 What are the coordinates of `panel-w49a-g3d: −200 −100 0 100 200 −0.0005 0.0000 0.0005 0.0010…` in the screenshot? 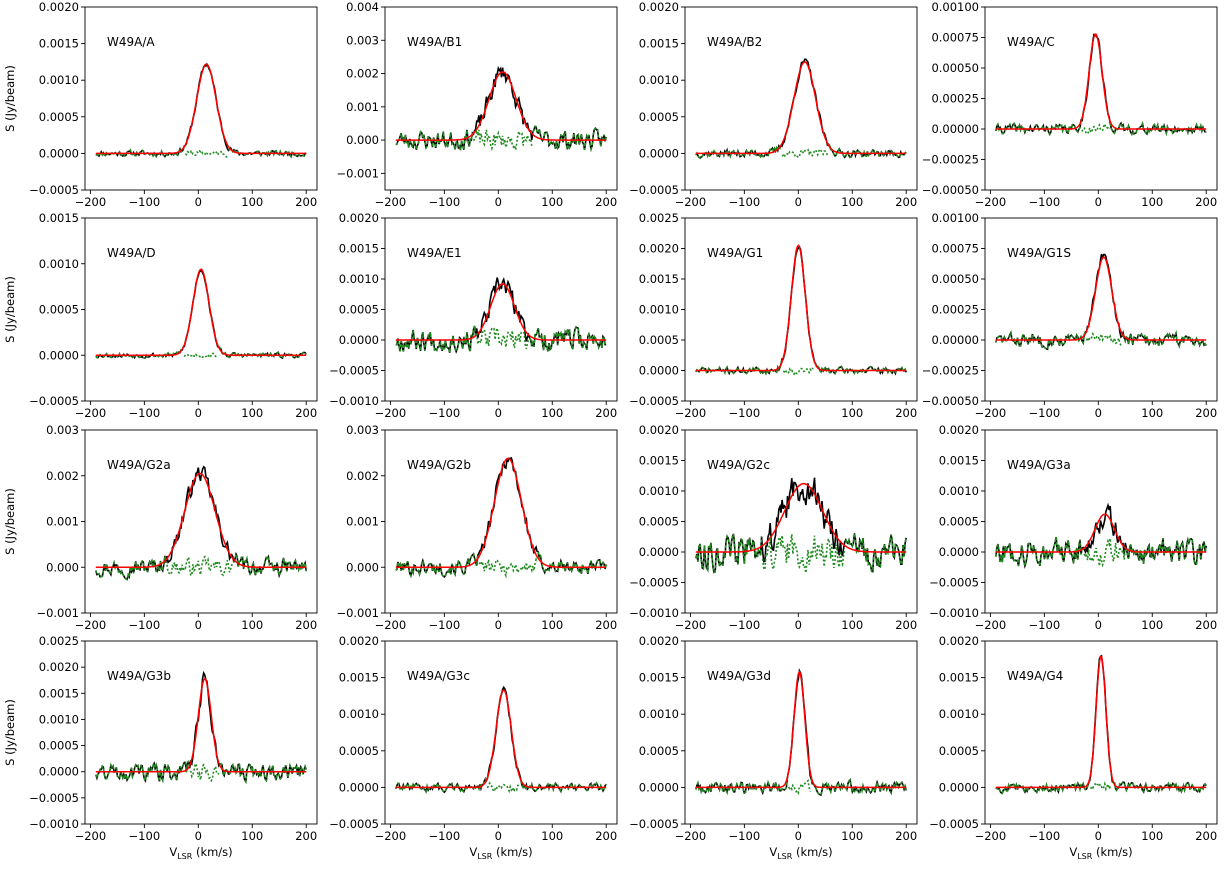 It's located at (773, 747).